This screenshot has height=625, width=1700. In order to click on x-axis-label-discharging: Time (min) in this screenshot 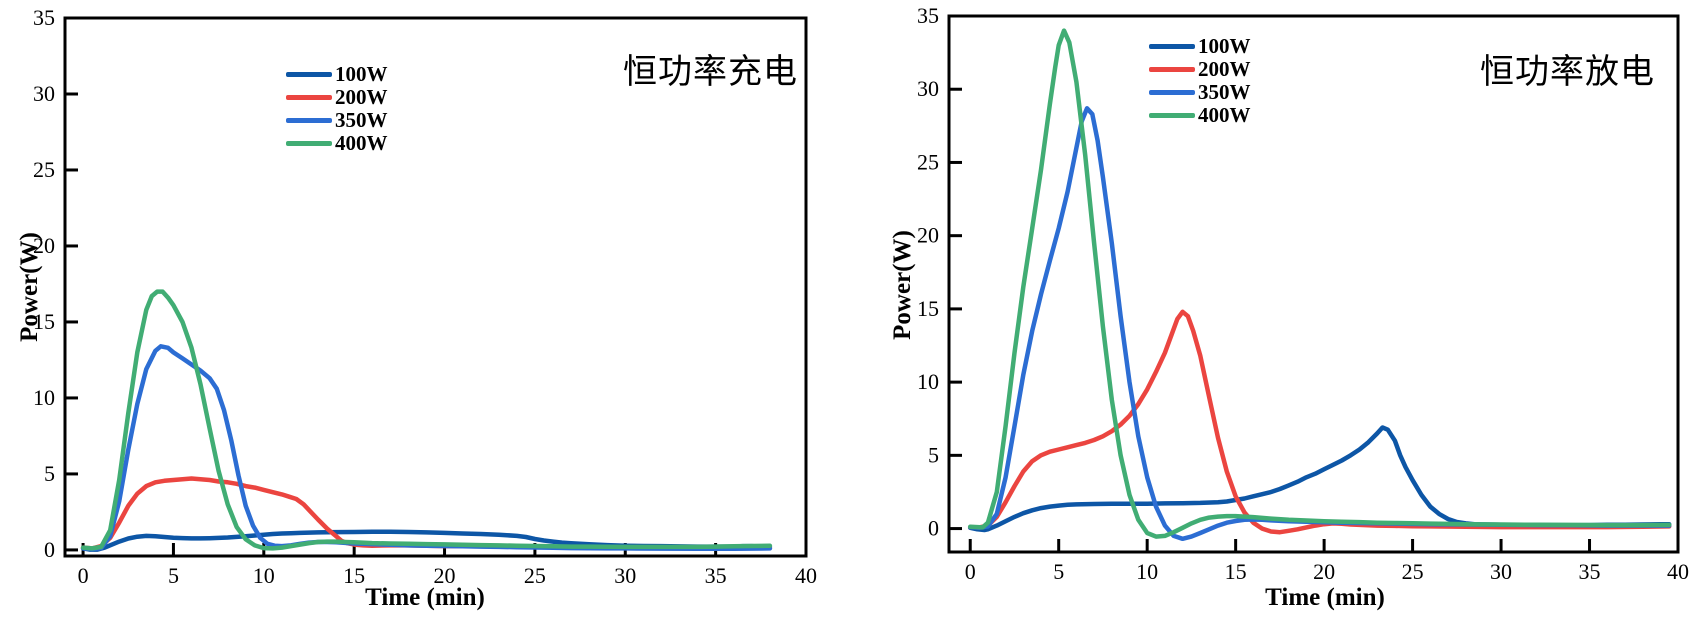, I will do `click(1325, 597)`.